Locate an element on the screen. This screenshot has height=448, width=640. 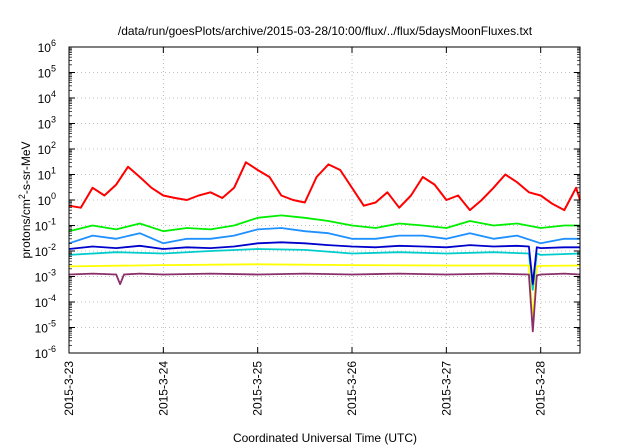
y-tick-exponent: -1 is located at coordinates (52, 222).